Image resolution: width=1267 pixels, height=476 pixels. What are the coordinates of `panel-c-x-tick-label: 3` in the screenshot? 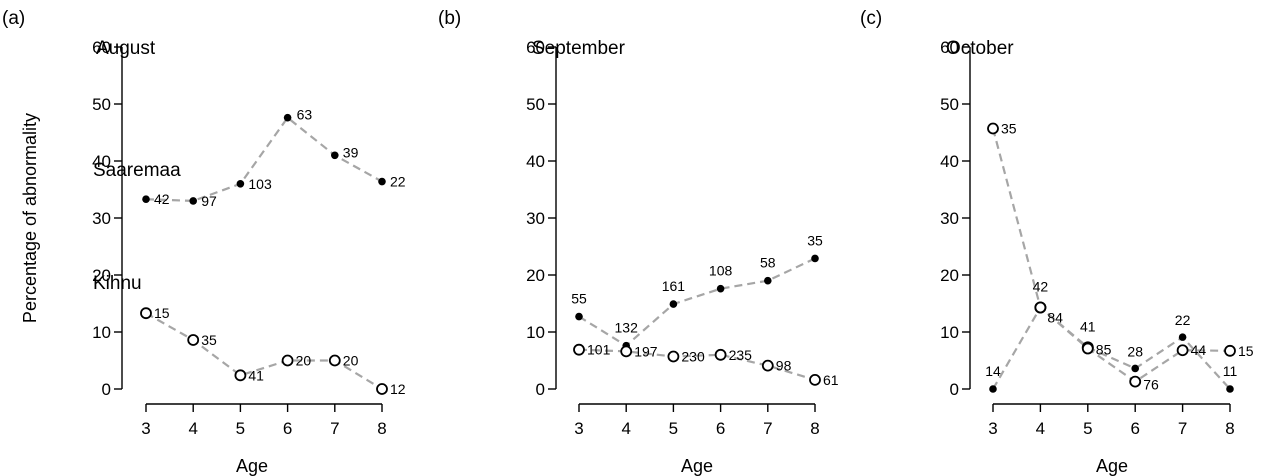 It's located at (992, 428).